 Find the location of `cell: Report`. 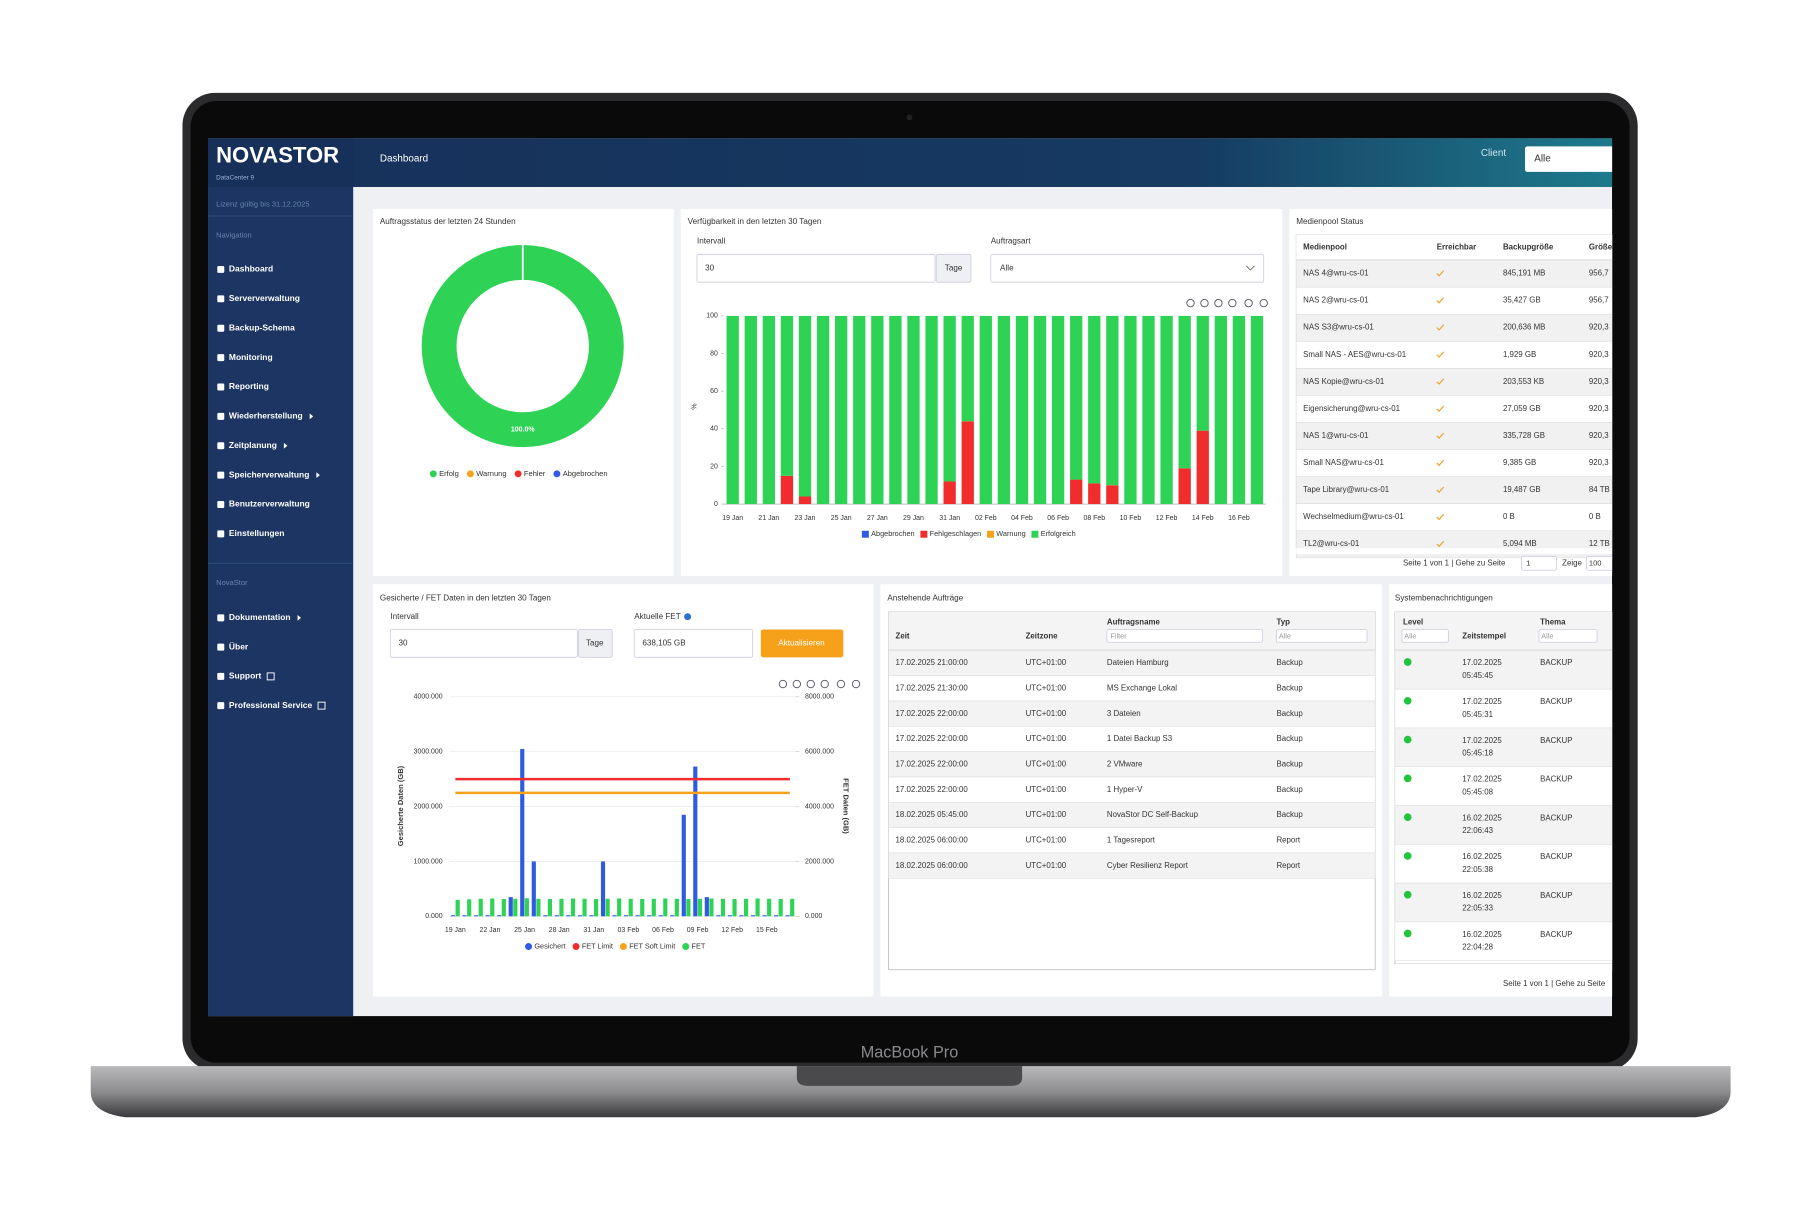

cell: Report is located at coordinates (1288, 865).